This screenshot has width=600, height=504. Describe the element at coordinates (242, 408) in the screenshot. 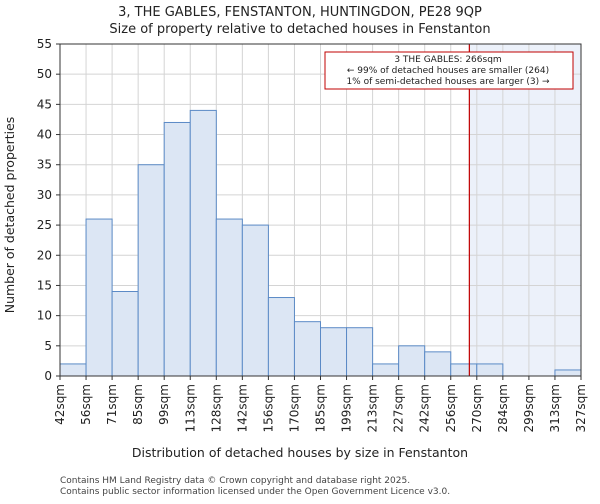

I see `x-tick-label: 142sqm` at that location.